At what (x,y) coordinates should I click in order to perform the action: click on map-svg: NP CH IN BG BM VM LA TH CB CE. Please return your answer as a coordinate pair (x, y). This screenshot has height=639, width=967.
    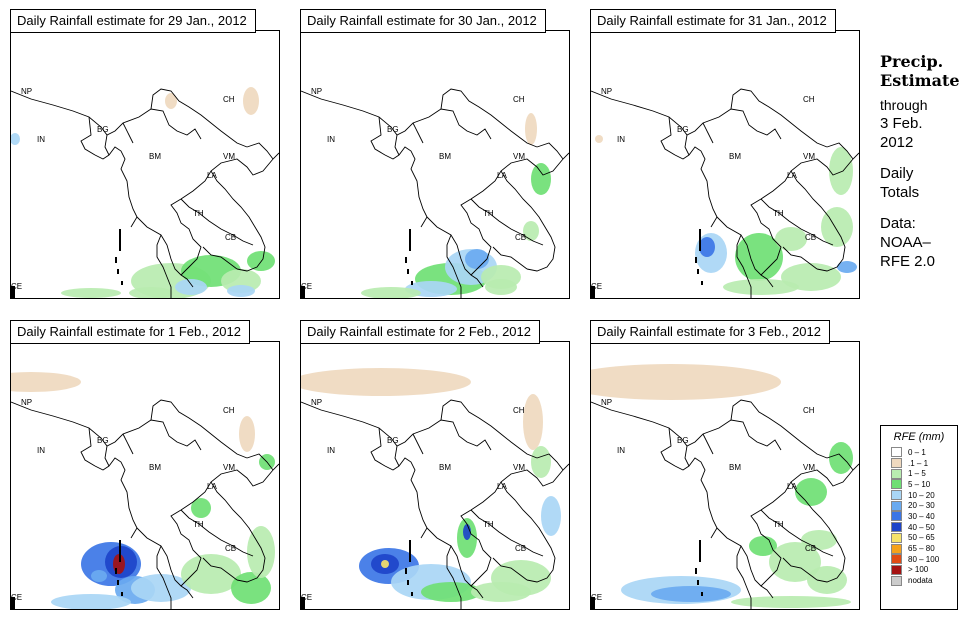
    Looking at the image, I should click on (435, 192).